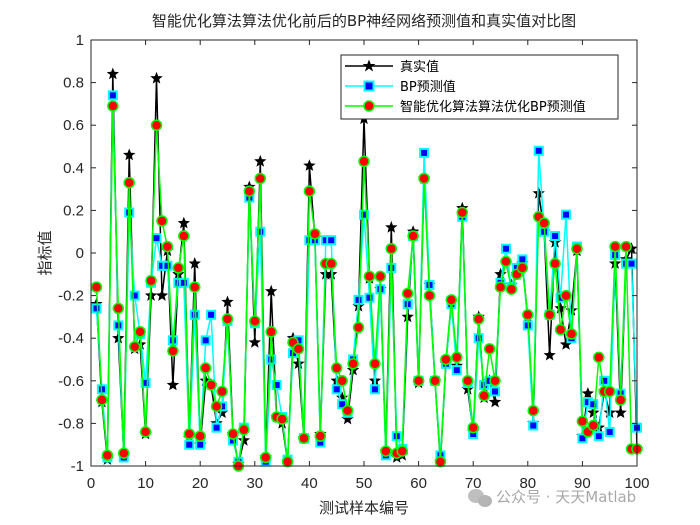 The height and width of the screenshot is (525, 700). Describe the element at coordinates (418, 483) in the screenshot. I see `x-tick-label: 60` at that location.